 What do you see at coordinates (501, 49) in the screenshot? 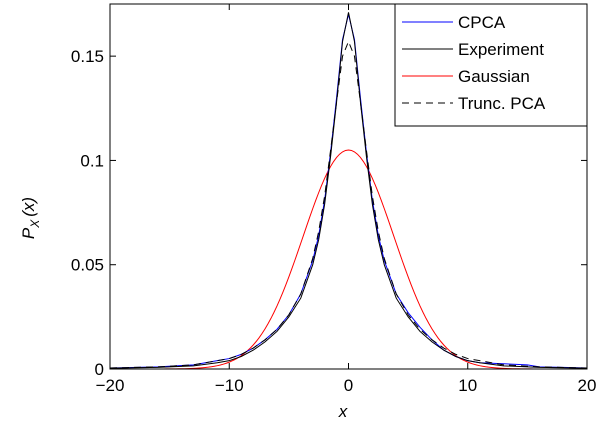
I see `legend-label-experiment: Experiment` at bounding box center [501, 49].